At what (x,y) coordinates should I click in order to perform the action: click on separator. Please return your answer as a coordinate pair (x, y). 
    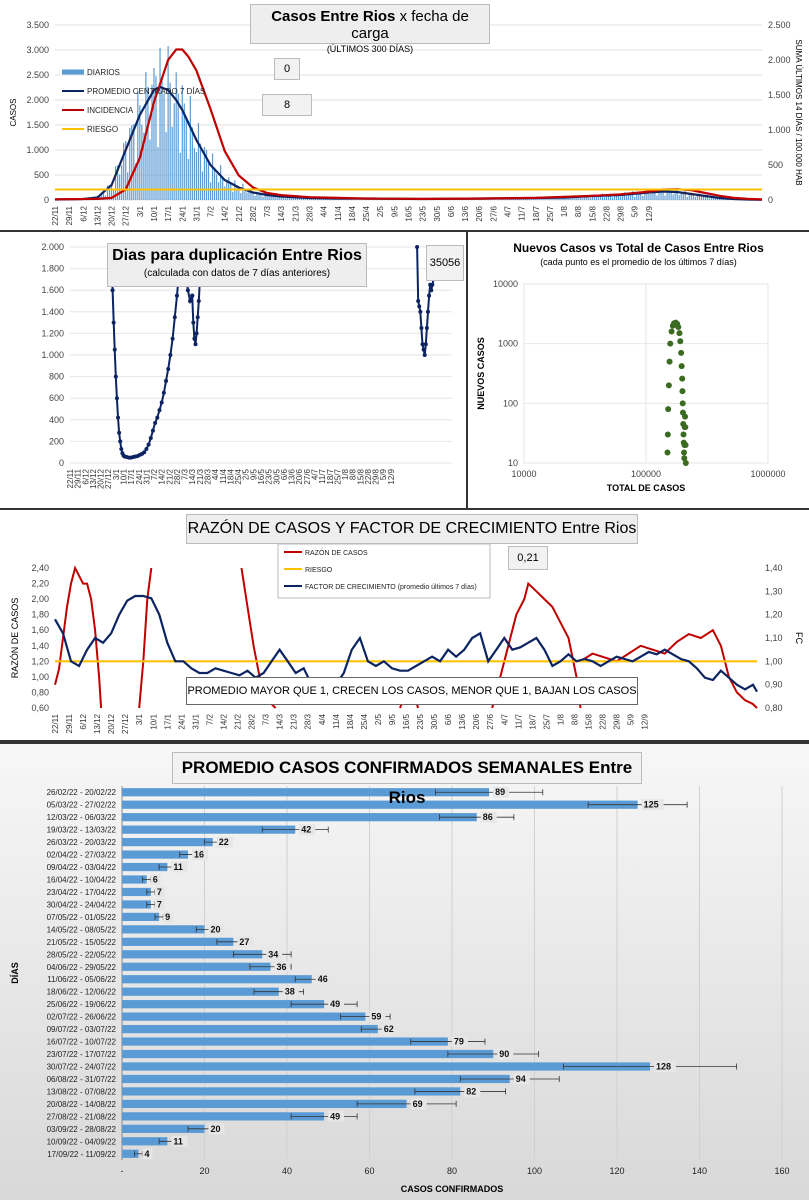
    Looking at the image, I should click on (404, 509).